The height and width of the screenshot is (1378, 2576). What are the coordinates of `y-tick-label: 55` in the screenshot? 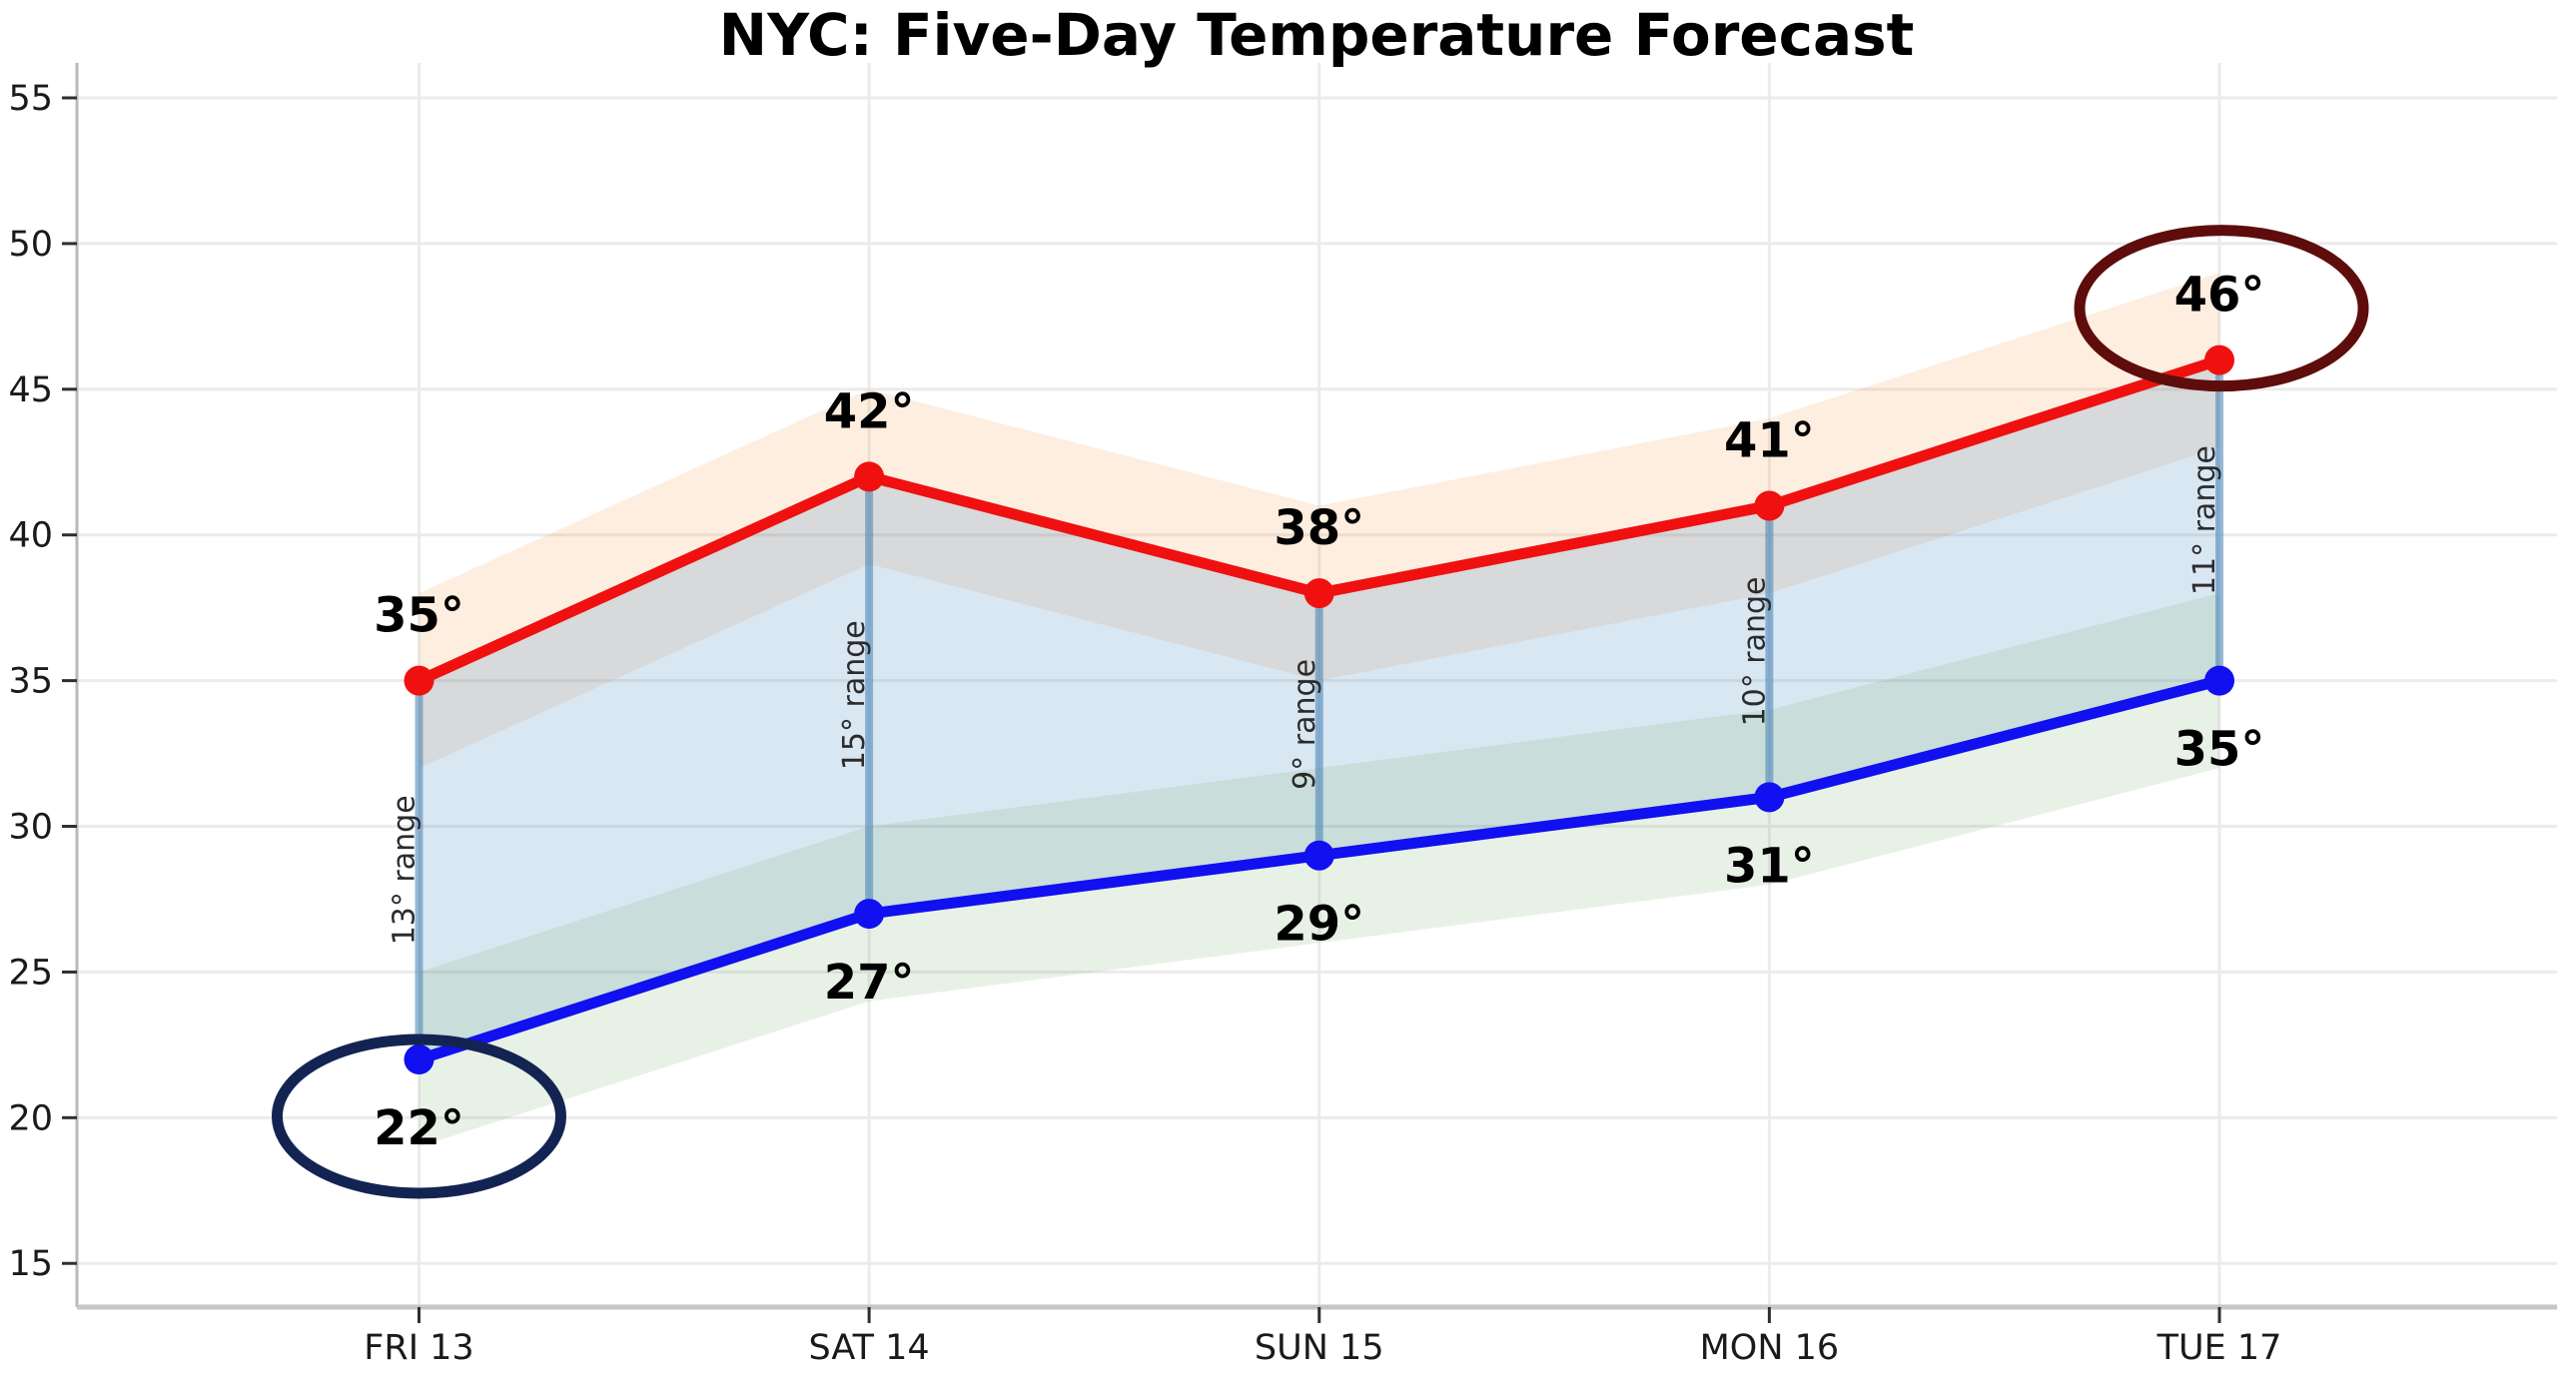 It's located at (31, 99).